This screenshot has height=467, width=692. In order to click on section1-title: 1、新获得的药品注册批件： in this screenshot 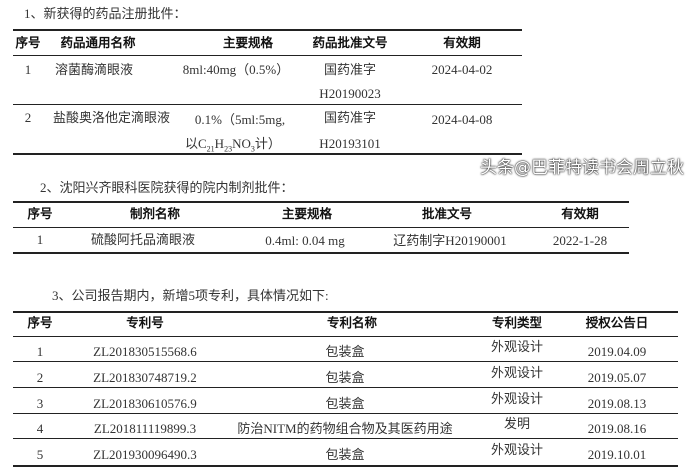, I will do `click(105, 13)`.